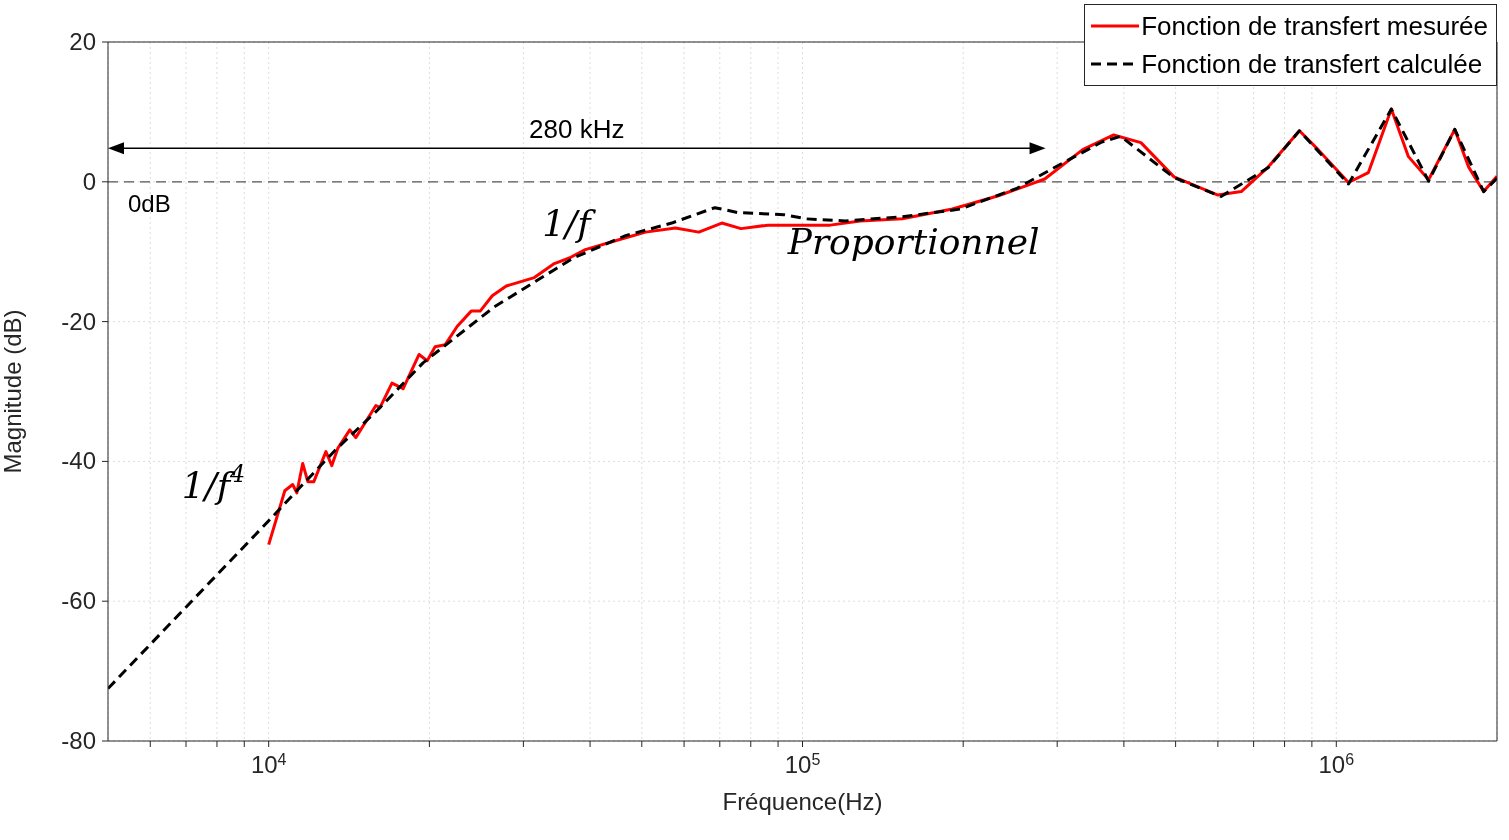 This screenshot has height=840, width=1509. What do you see at coordinates (802, 764) in the screenshot?
I see `x-tick-label: 10$^{5}$` at bounding box center [802, 764].